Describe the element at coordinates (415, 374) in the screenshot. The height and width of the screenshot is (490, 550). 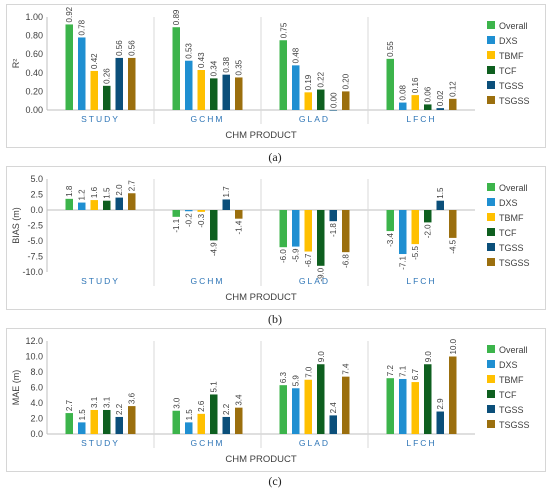
I see `data-label: 6.7` at that location.